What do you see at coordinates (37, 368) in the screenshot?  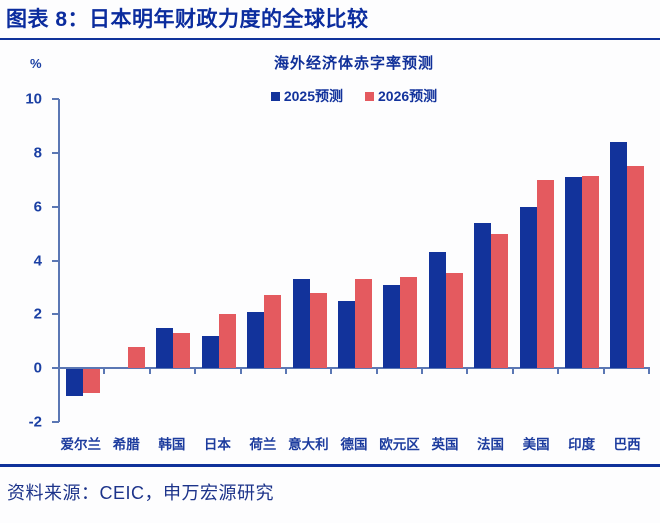 I see `y-axis-tick-label: 0` at bounding box center [37, 368].